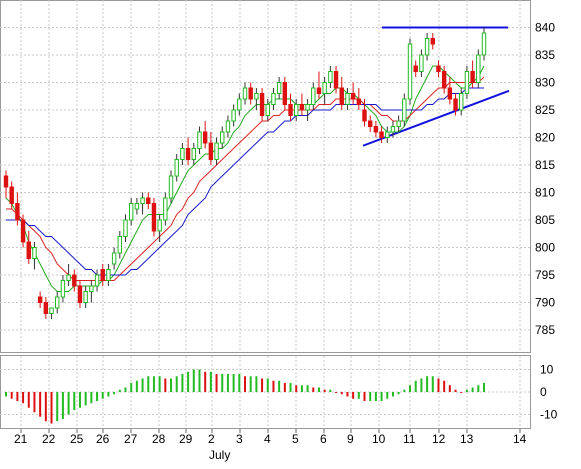 The width and height of the screenshot is (581, 469). What do you see at coordinates (545, 28) in the screenshot?
I see `price-tick-label: 840` at bounding box center [545, 28].